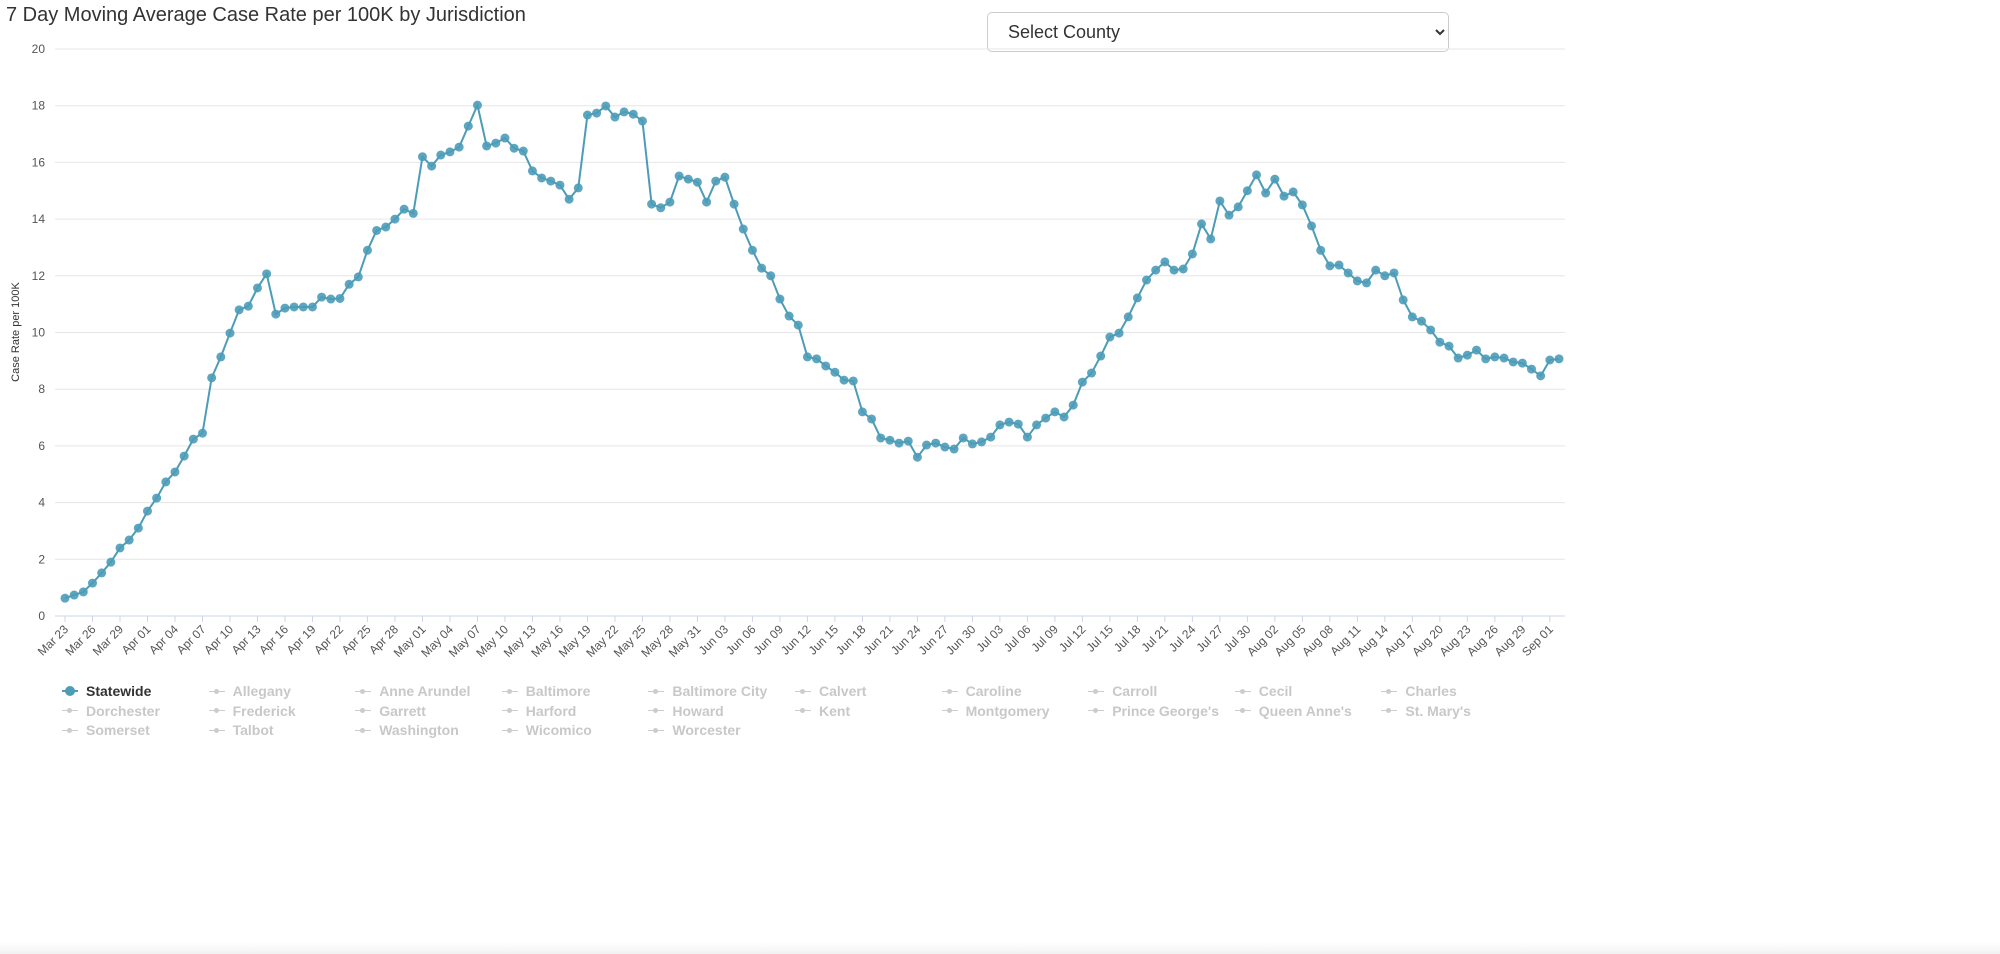 The image size is (2000, 954). What do you see at coordinates (111, 711) in the screenshot?
I see `legend-item: Dorchester` at bounding box center [111, 711].